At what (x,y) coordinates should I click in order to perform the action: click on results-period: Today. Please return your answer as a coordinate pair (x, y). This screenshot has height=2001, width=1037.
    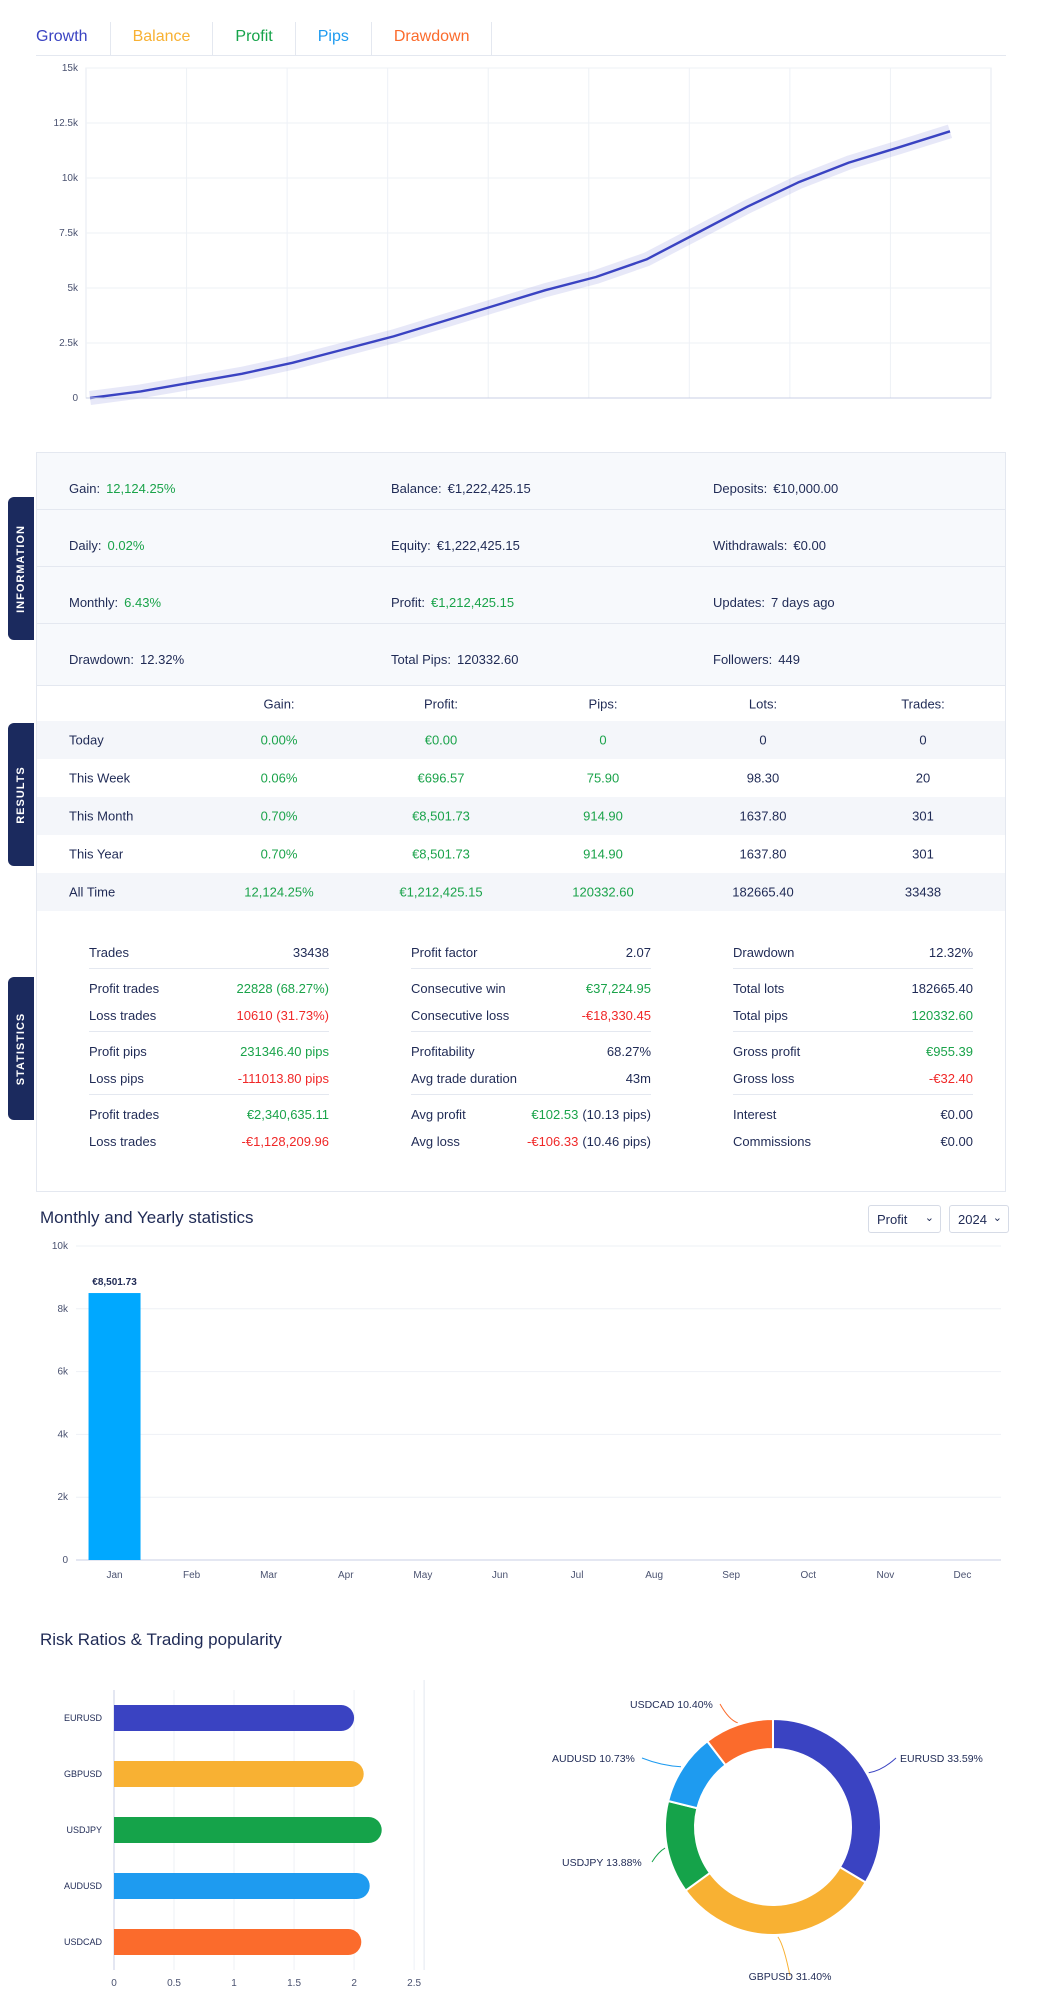
    Looking at the image, I should click on (86, 740).